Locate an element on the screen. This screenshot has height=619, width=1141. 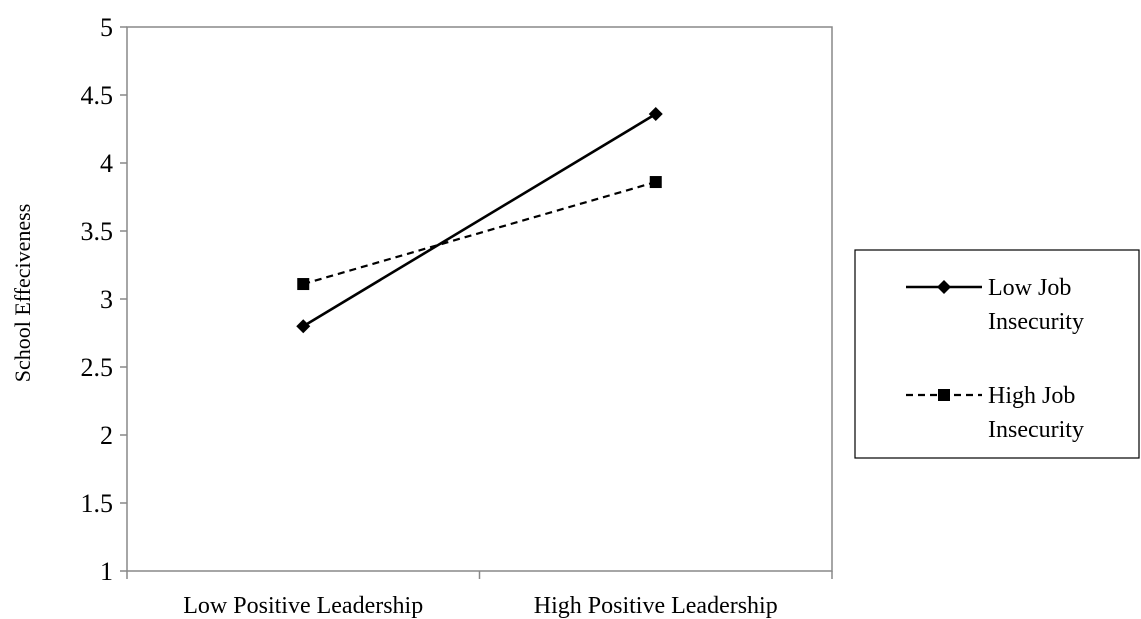
y-tick-label: 2 is located at coordinates (106, 435).